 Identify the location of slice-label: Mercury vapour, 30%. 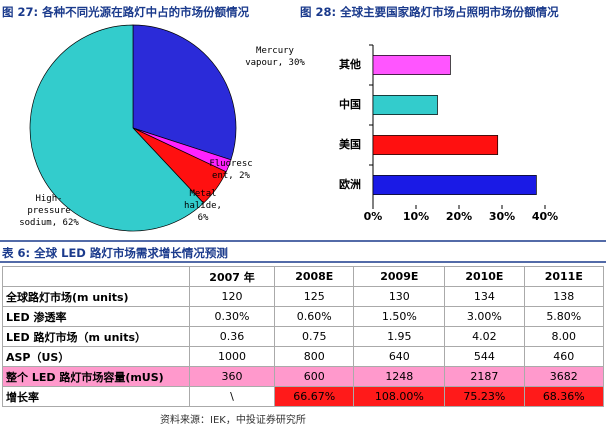
(275, 57).